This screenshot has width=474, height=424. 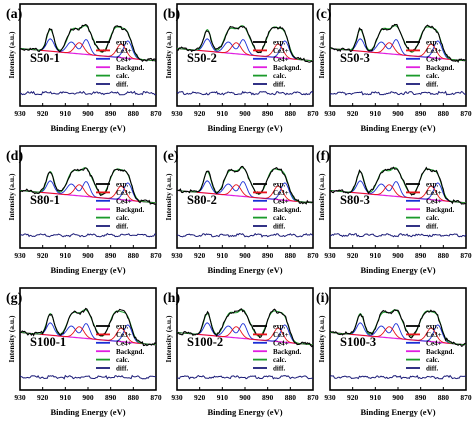 What do you see at coordinates (323, 298) in the screenshot?
I see `panel-label: (i)` at bounding box center [323, 298].